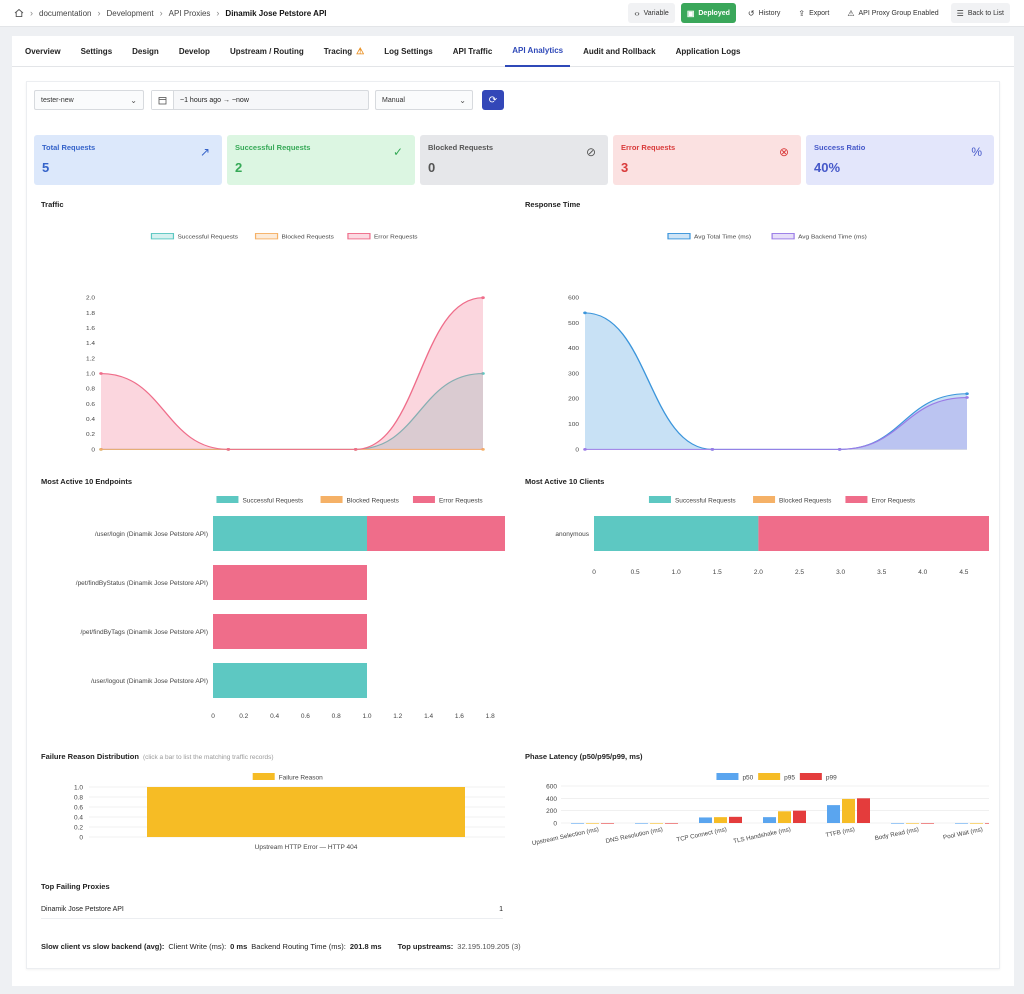 The width and height of the screenshot is (1024, 994). I want to click on proxy-group-label: API Proxy Group Enabled, so click(898, 13).